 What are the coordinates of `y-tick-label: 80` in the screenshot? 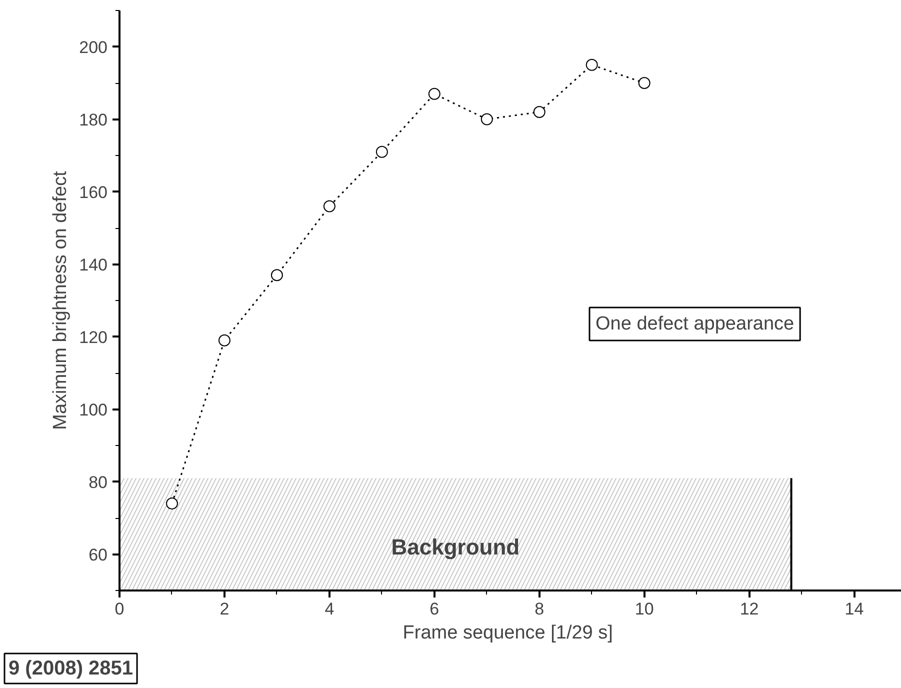 It's located at (98, 482).